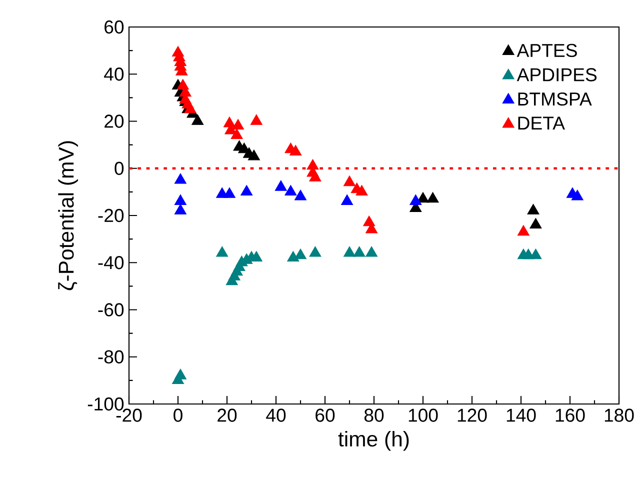 This screenshot has width=640, height=477. Describe the element at coordinates (555, 99) in the screenshot. I see `legend-label: BTMSPA` at that location.